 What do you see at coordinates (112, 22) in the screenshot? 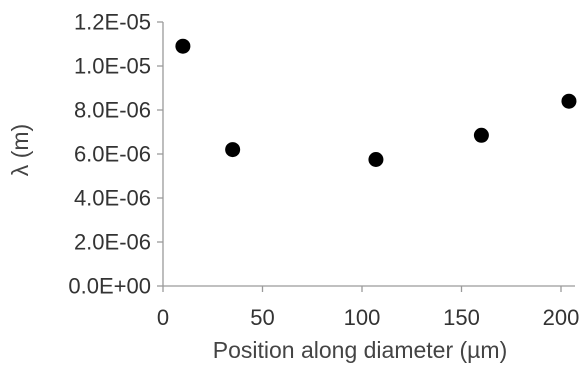
I see `y-tick-label: 1.2E-05` at bounding box center [112, 22].